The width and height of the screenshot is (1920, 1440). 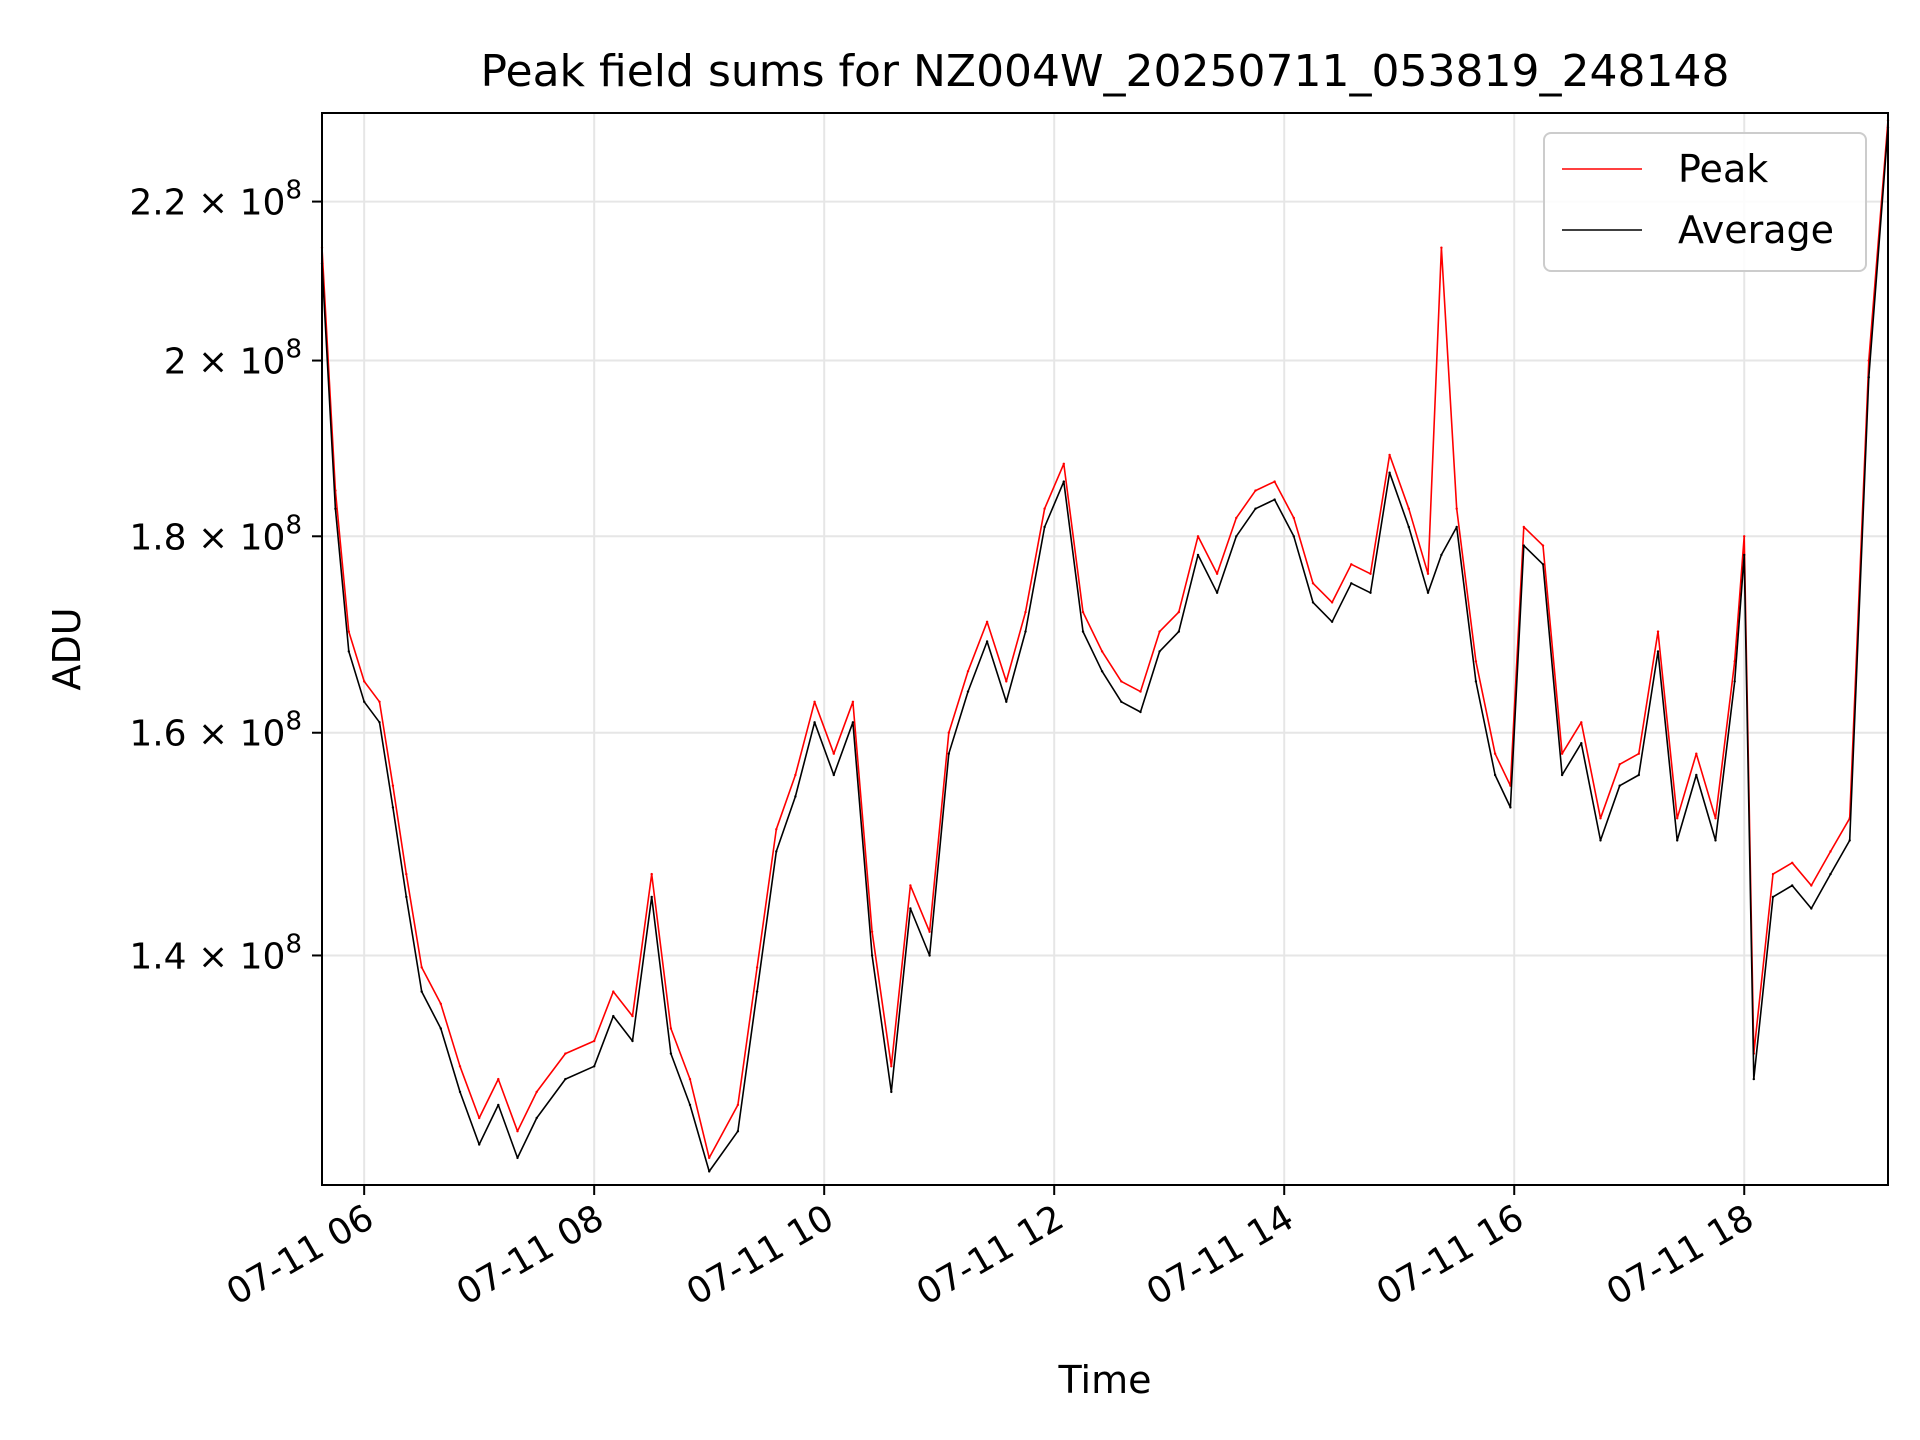 I want to click on legend-label-average: Average, so click(x=1756, y=230).